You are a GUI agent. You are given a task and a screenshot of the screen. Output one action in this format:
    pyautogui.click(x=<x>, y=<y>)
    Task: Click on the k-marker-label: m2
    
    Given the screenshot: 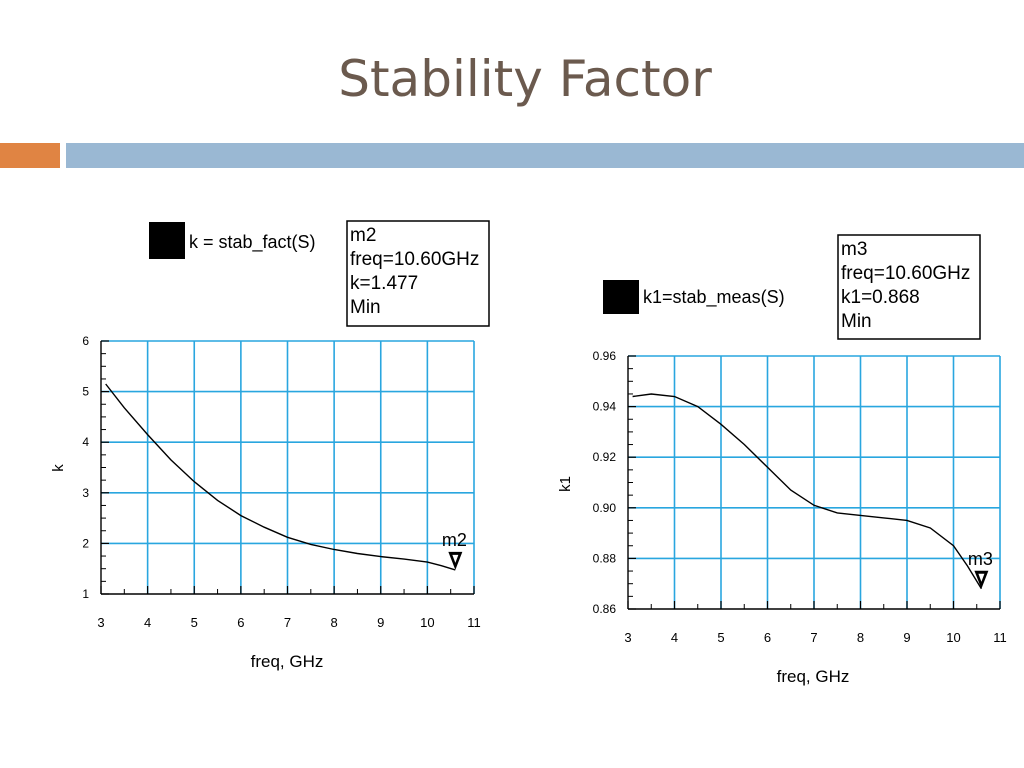 What is the action you would take?
    pyautogui.click(x=454, y=540)
    